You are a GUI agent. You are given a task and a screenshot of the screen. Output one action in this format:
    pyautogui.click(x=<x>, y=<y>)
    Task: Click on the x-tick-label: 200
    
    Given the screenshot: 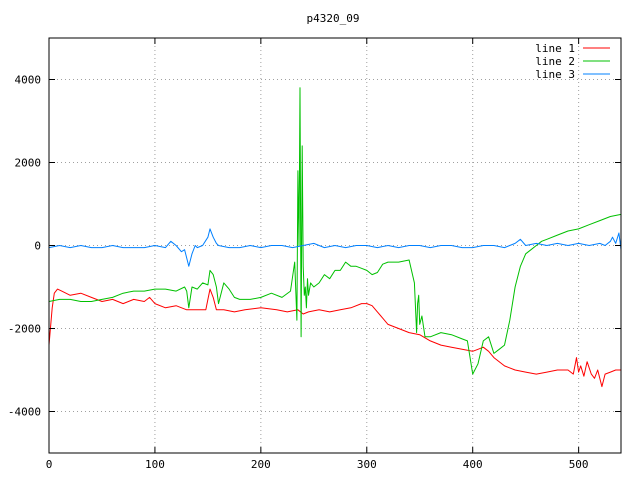 What is the action you would take?
    pyautogui.click(x=261, y=464)
    